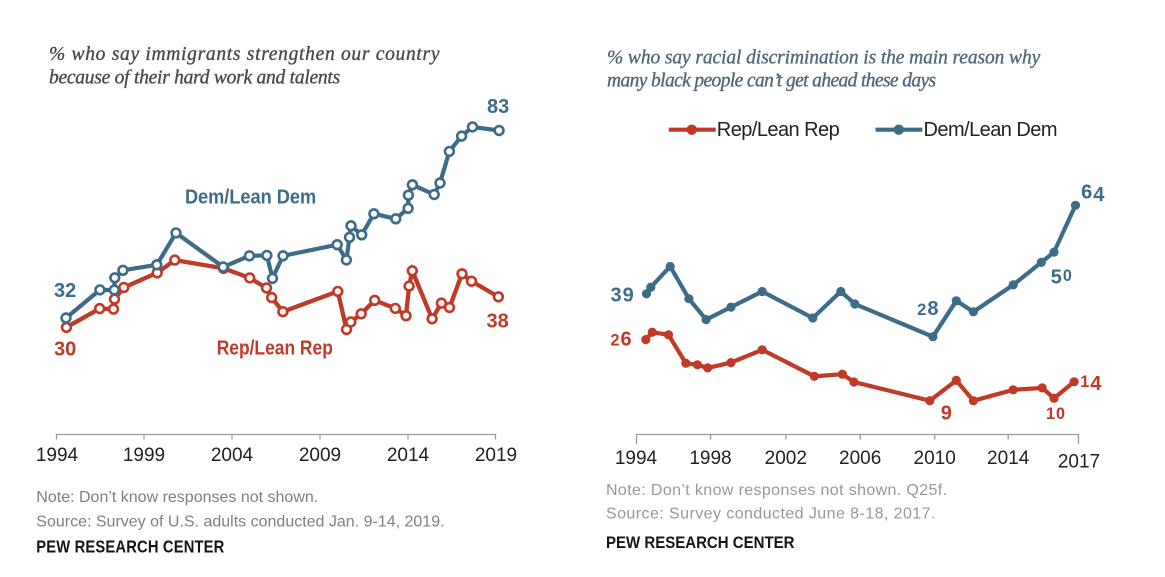 The width and height of the screenshot is (1165, 577). Describe the element at coordinates (710, 458) in the screenshot. I see `svg-text: 1998` at that location.